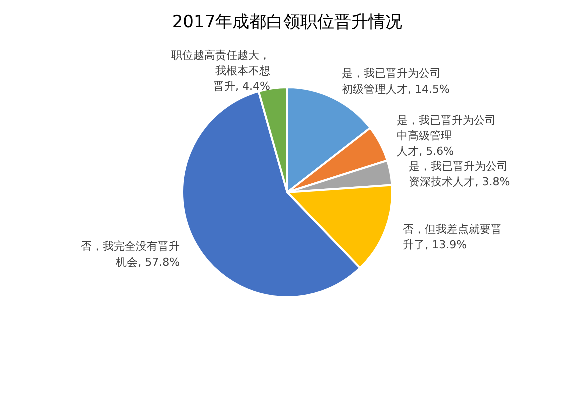 This screenshot has height=401, width=578. Describe the element at coordinates (130, 254) in the screenshot. I see `slice-label: 否，我完全没有晋升机会, 57.8%` at that location.